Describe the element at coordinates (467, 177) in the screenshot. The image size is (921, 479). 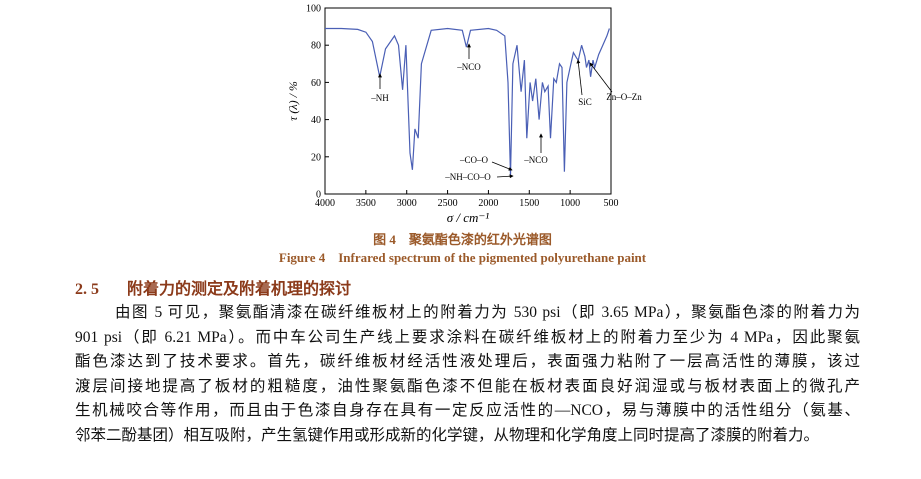
I see `annotation: –NH–CO–O` at that location.